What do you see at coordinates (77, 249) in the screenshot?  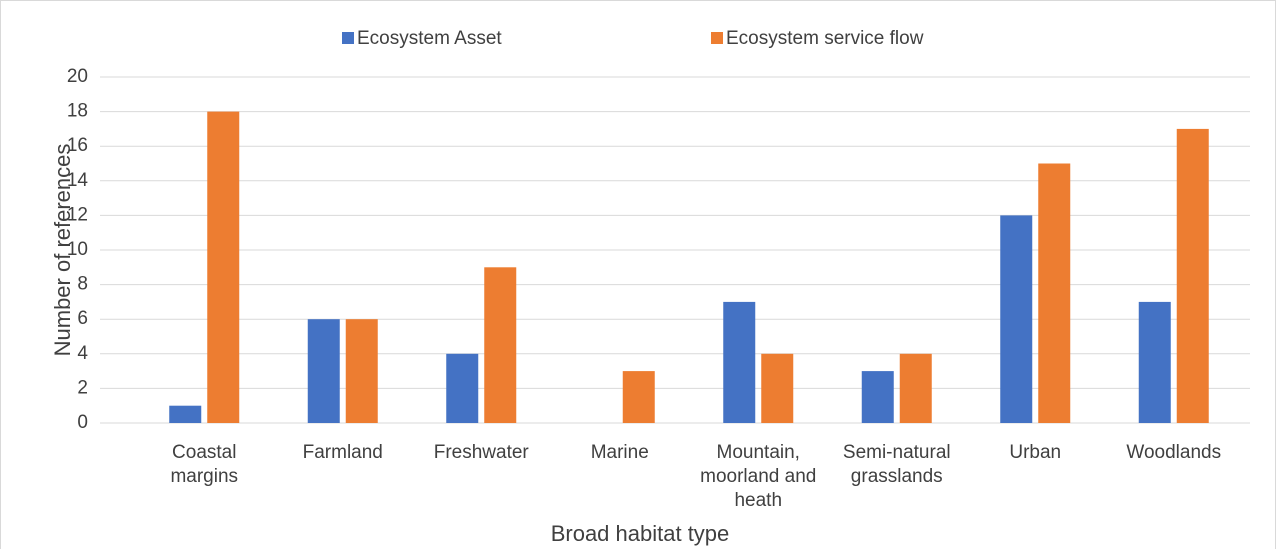 I see `y-tick-label: 10` at bounding box center [77, 249].